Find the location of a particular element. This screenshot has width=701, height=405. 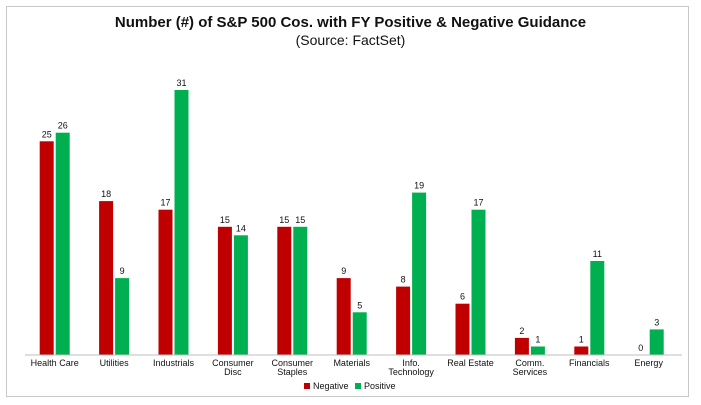

x-tick-label-6-line-1: Technology is located at coordinates (411, 372).